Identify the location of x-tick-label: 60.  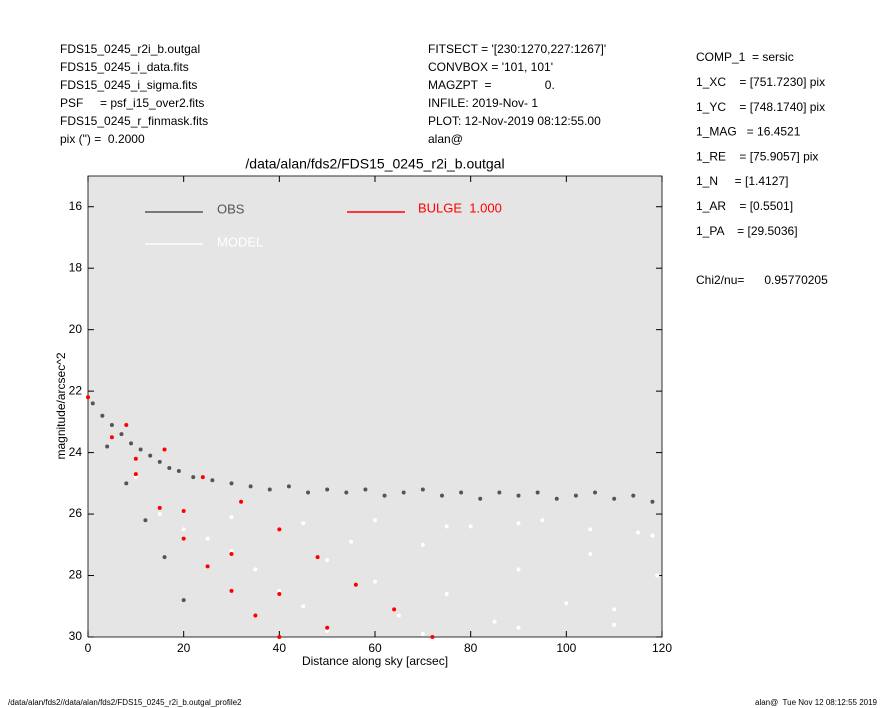
(375, 648).